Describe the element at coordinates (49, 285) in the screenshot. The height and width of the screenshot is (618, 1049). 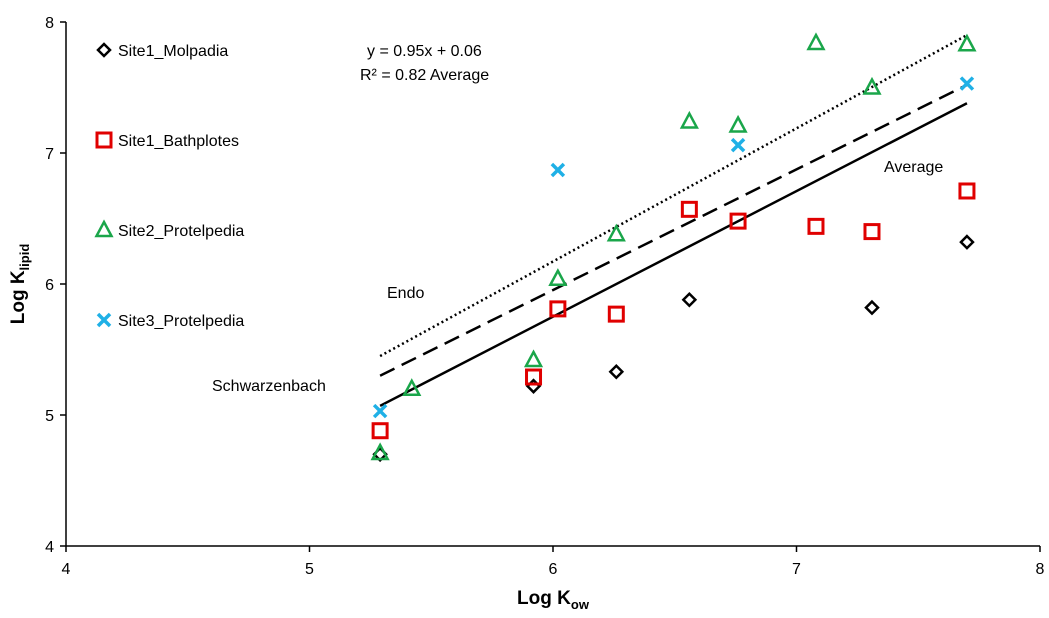
I see `y-tick-label: 6` at that location.